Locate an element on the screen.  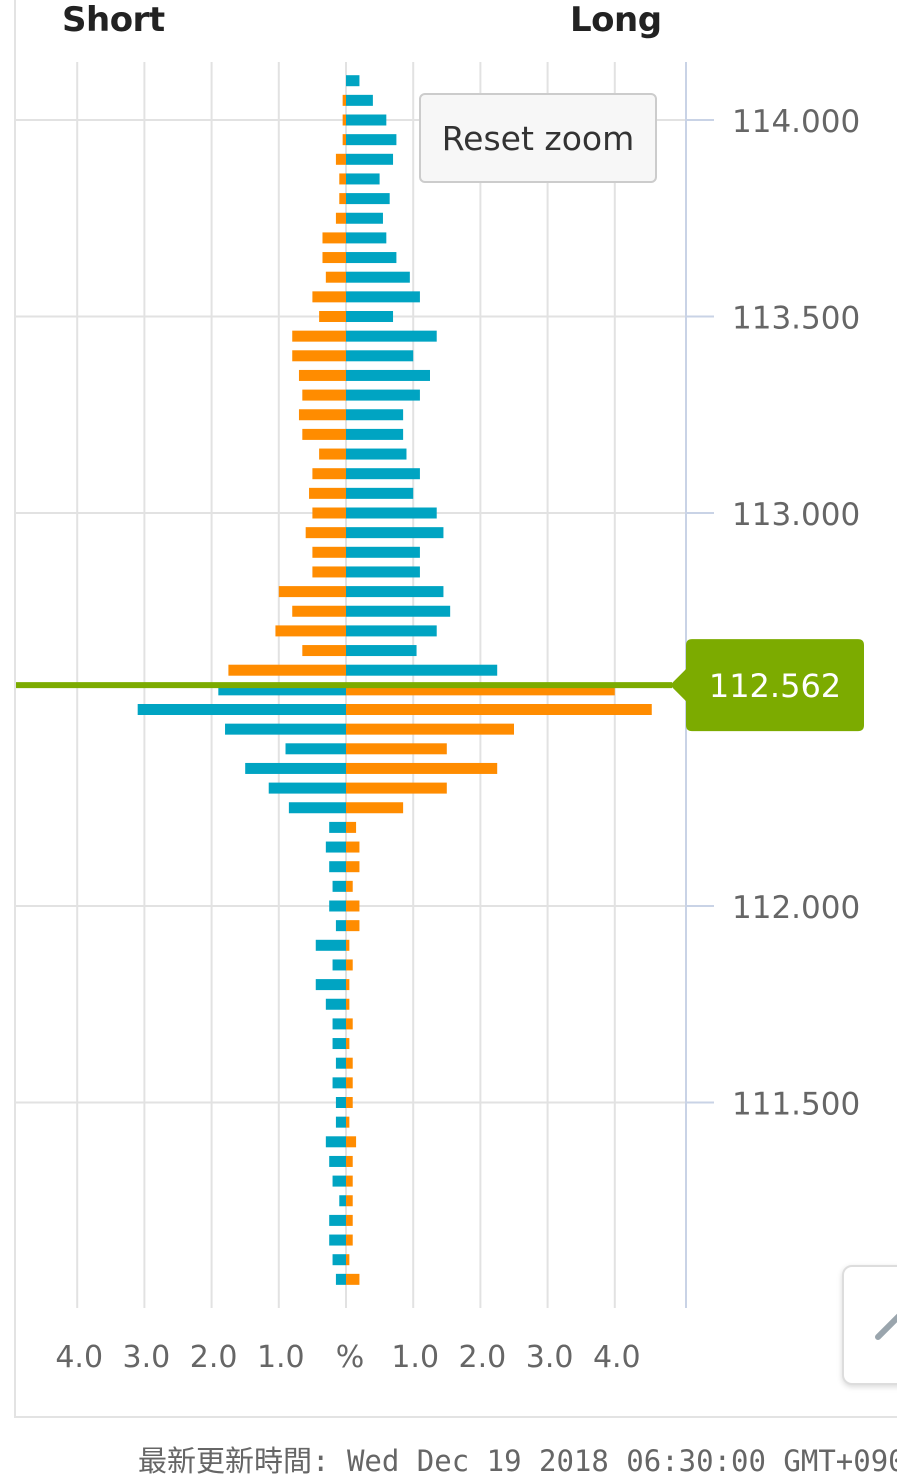
reset-zoom-button: Reset zoom is located at coordinates (538, 138).